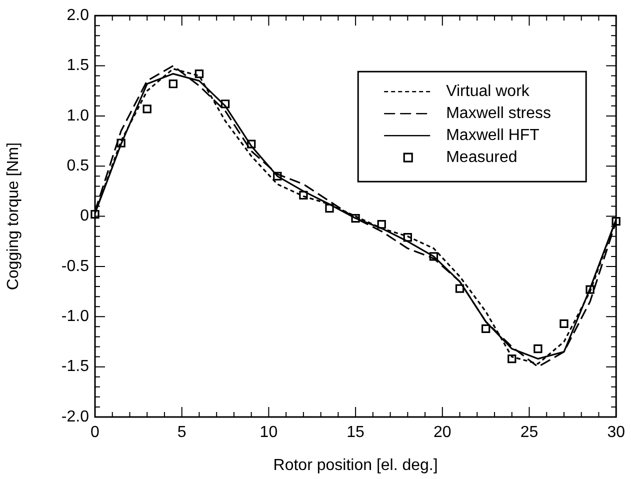 The width and height of the screenshot is (631, 479). I want to click on x-tick-label: 30, so click(616, 433).